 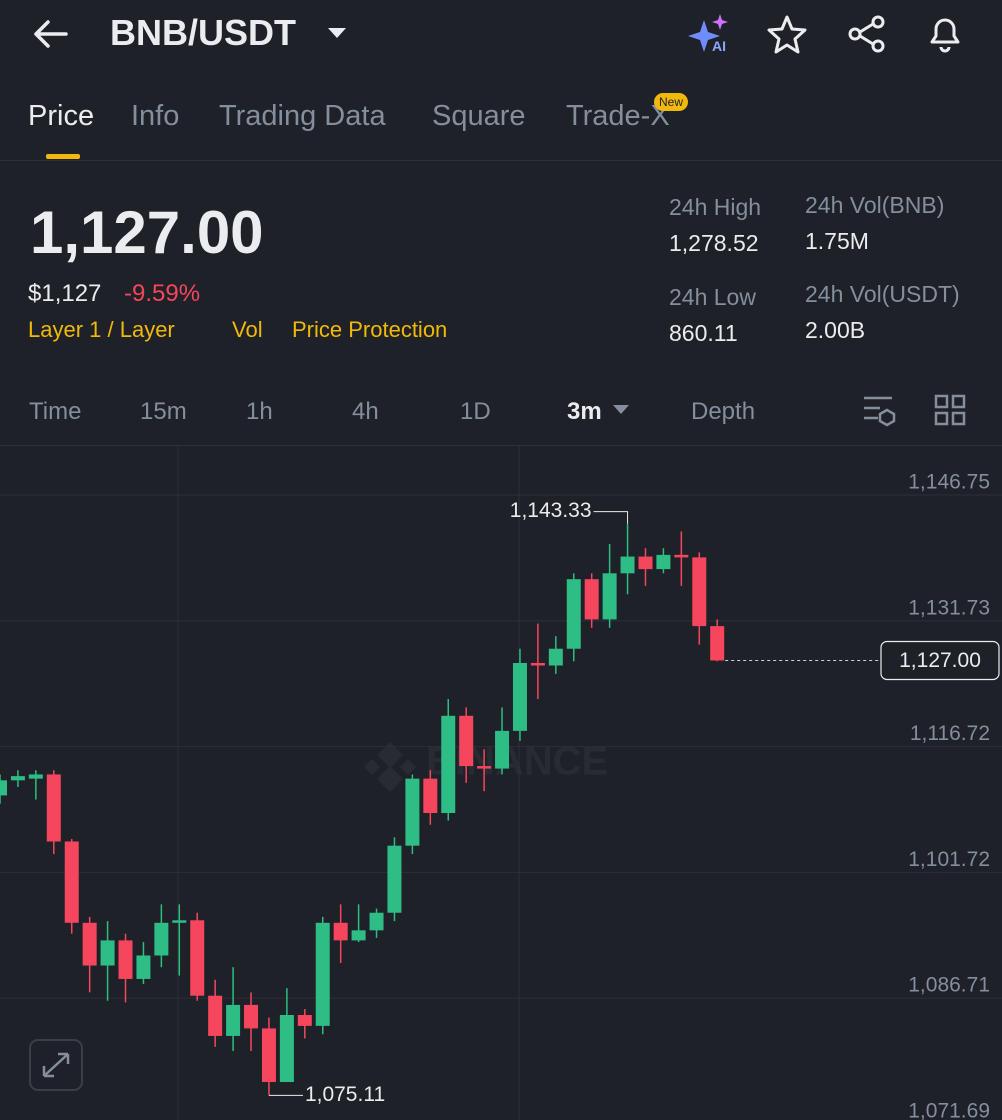 What do you see at coordinates (837, 241) in the screenshot?
I see `stat-value: 1.75M` at bounding box center [837, 241].